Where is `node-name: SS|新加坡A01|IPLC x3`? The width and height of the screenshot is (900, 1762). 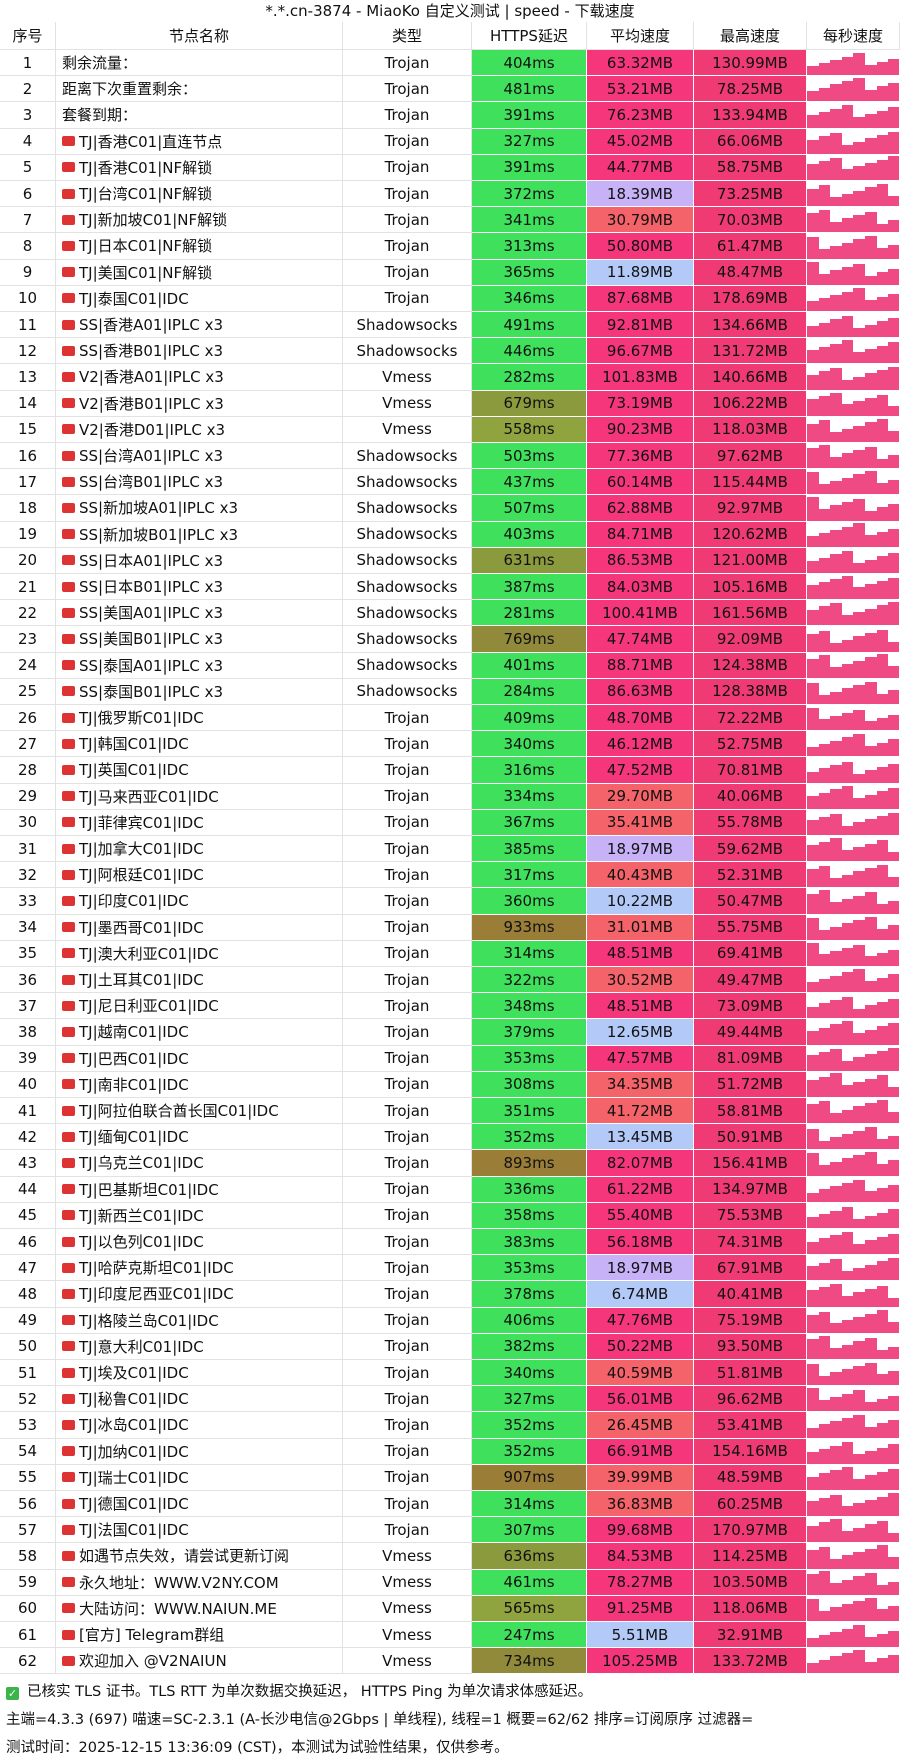 node-name: SS|新加坡A01|IPLC x3 is located at coordinates (199, 508).